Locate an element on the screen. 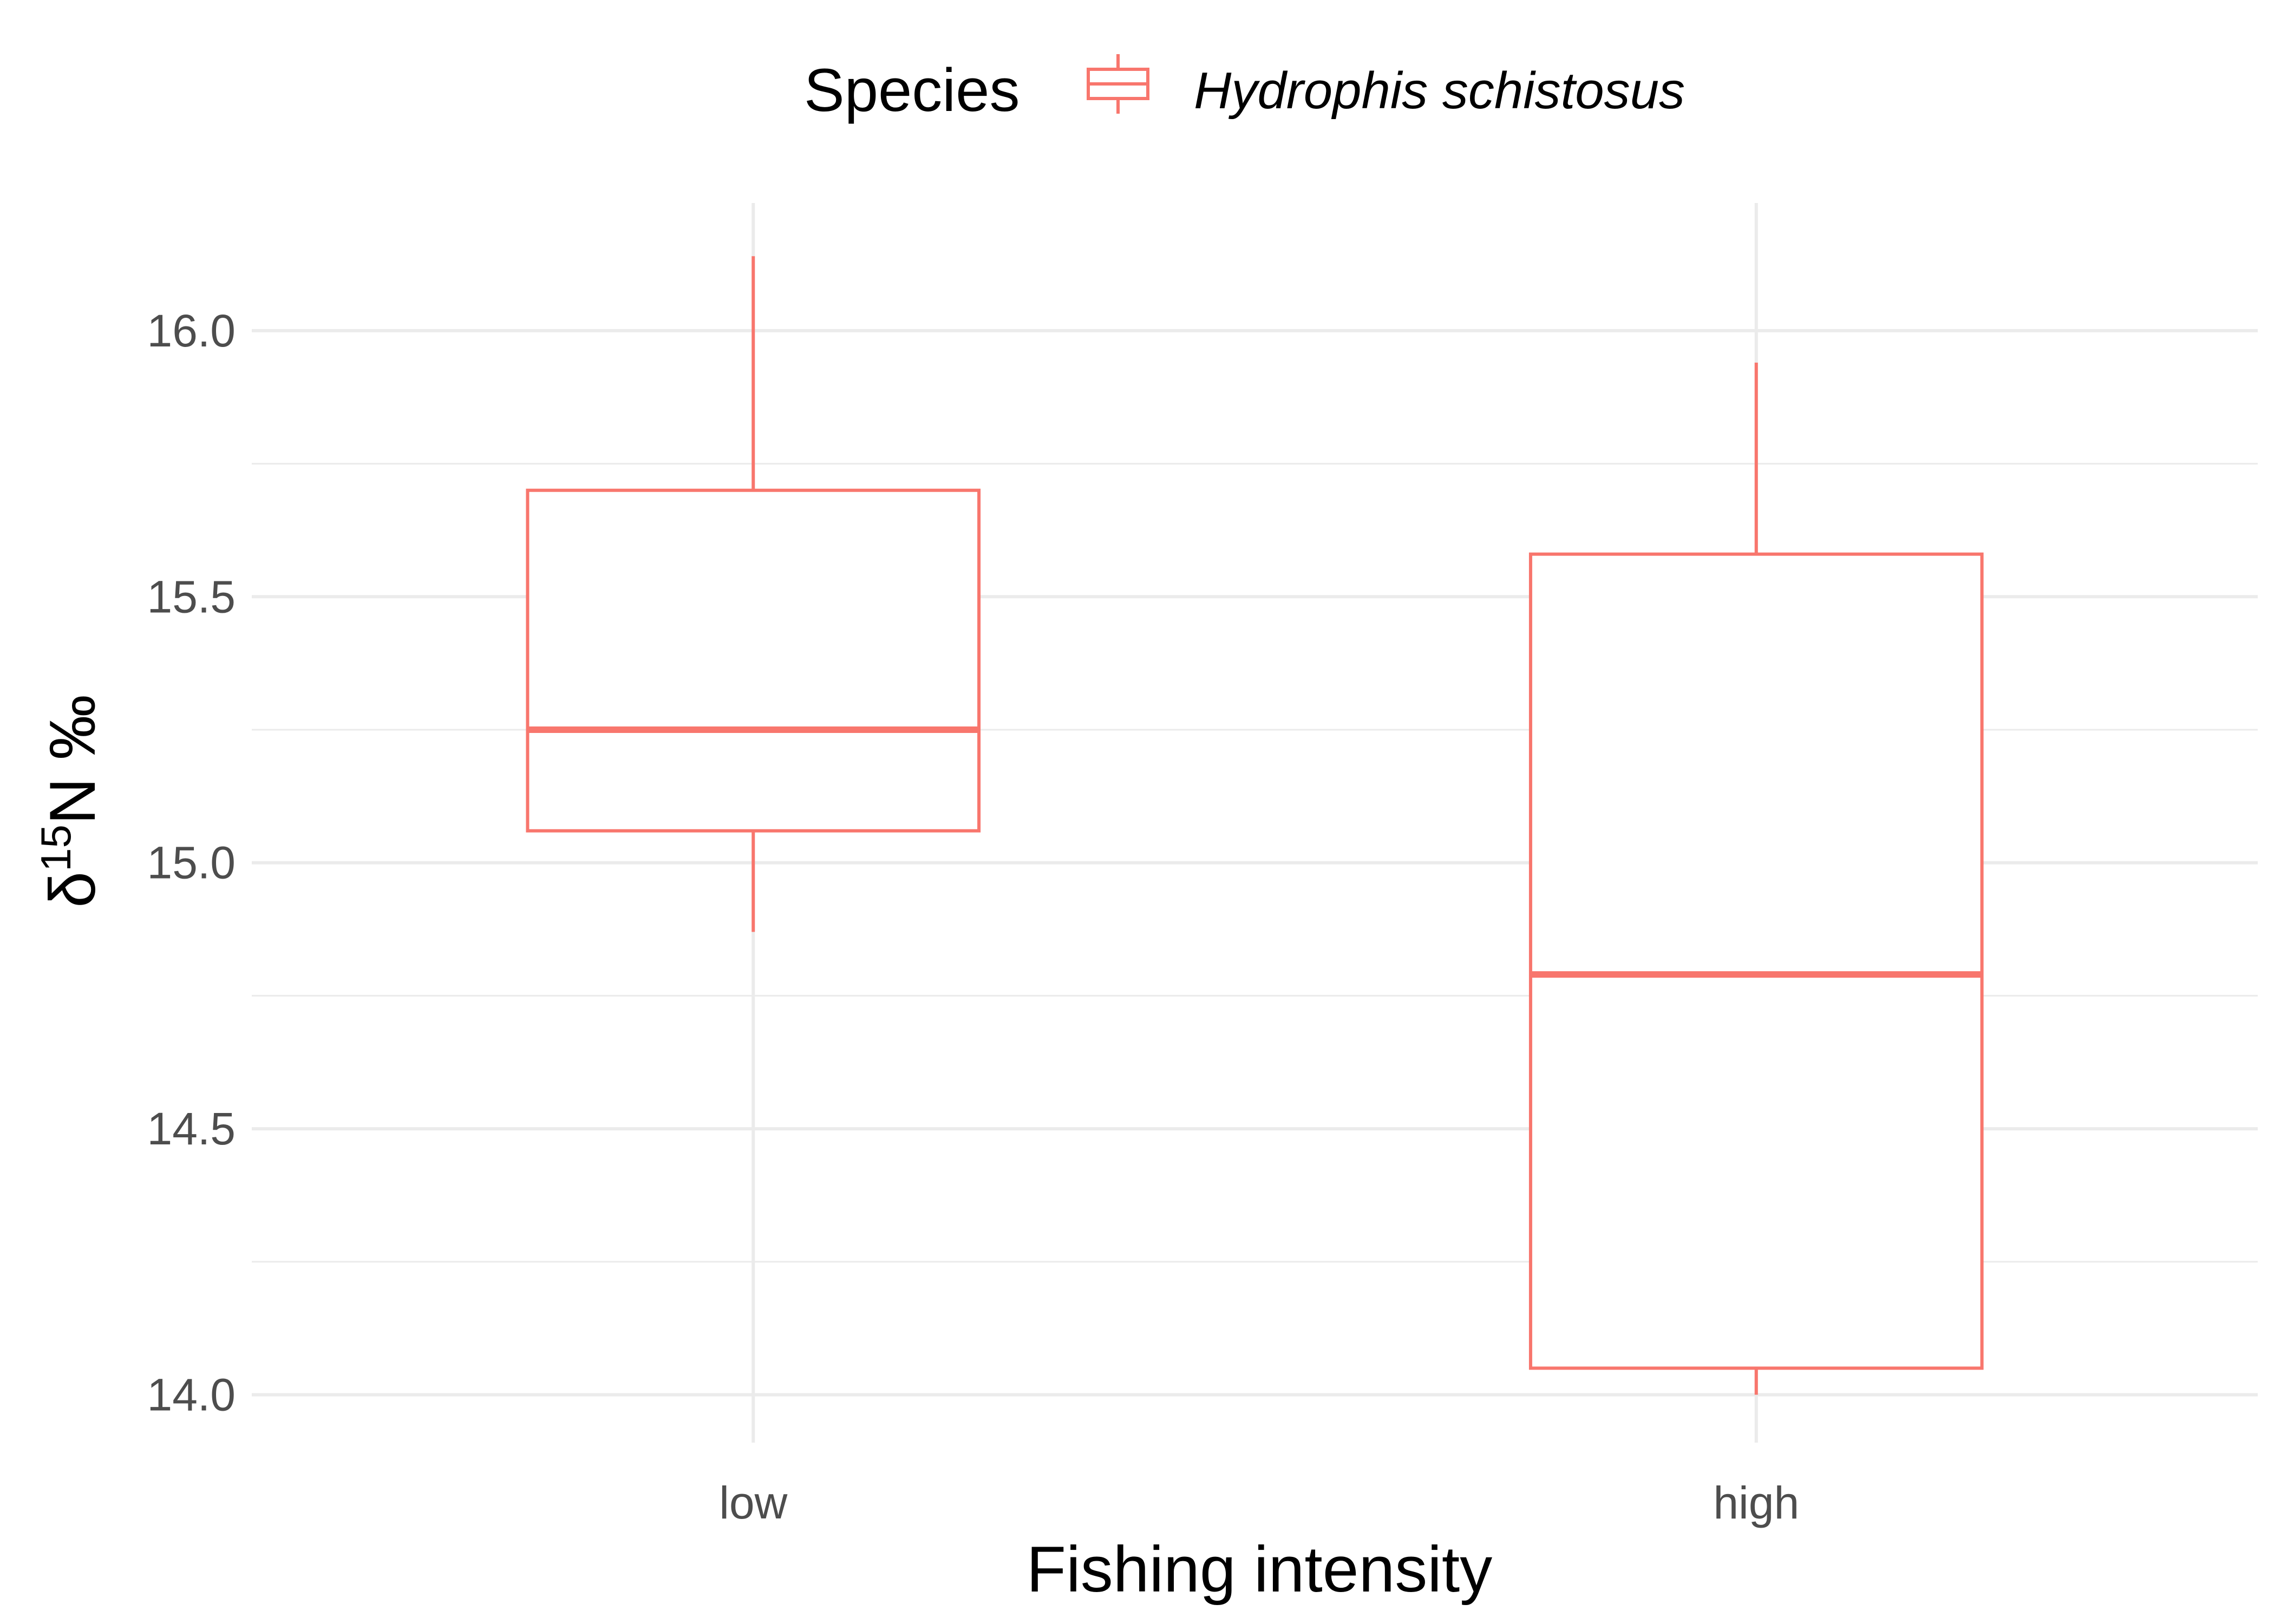 The width and height of the screenshot is (2274, 1624). legend-title: Species is located at coordinates (912, 90).